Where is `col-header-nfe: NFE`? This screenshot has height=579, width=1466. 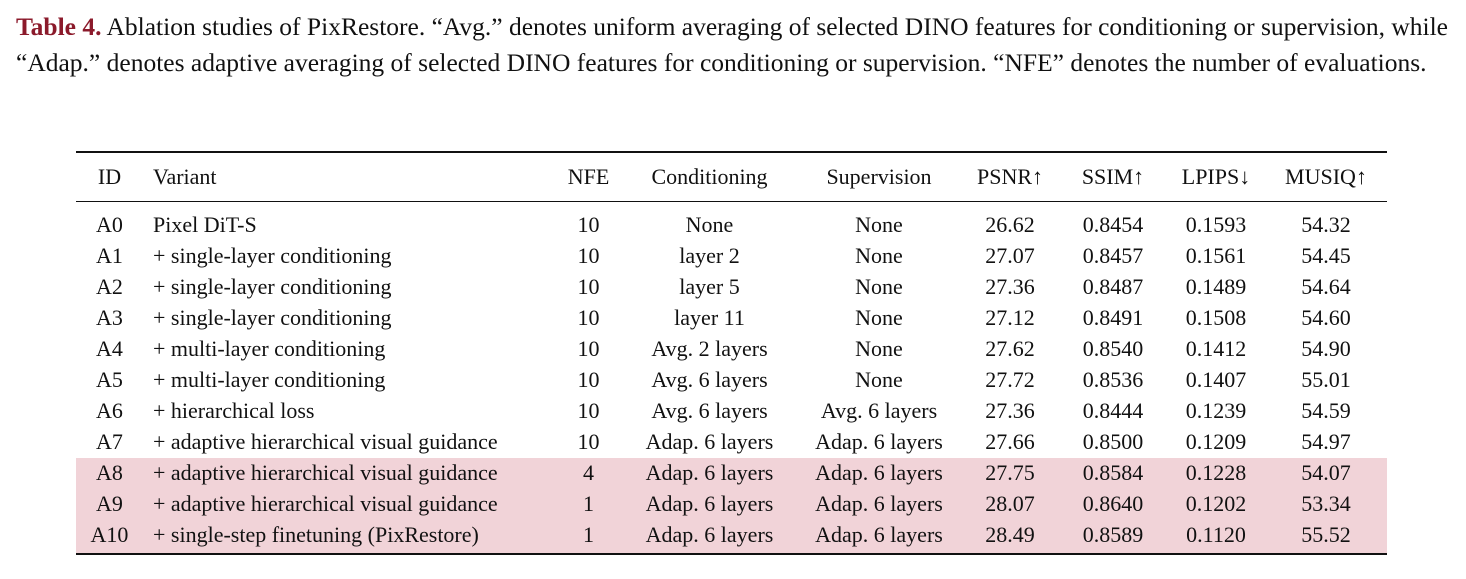
col-header-nfe: NFE is located at coordinates (588, 176).